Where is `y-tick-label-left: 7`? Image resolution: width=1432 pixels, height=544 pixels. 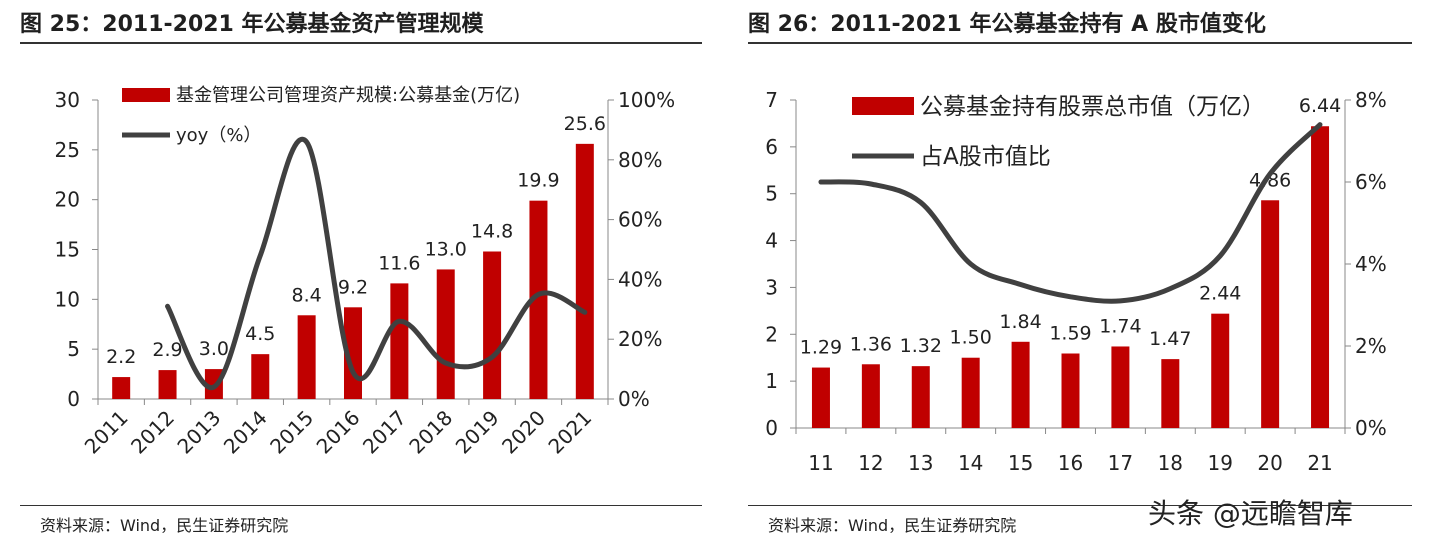 y-tick-label-left: 7 is located at coordinates (771, 100).